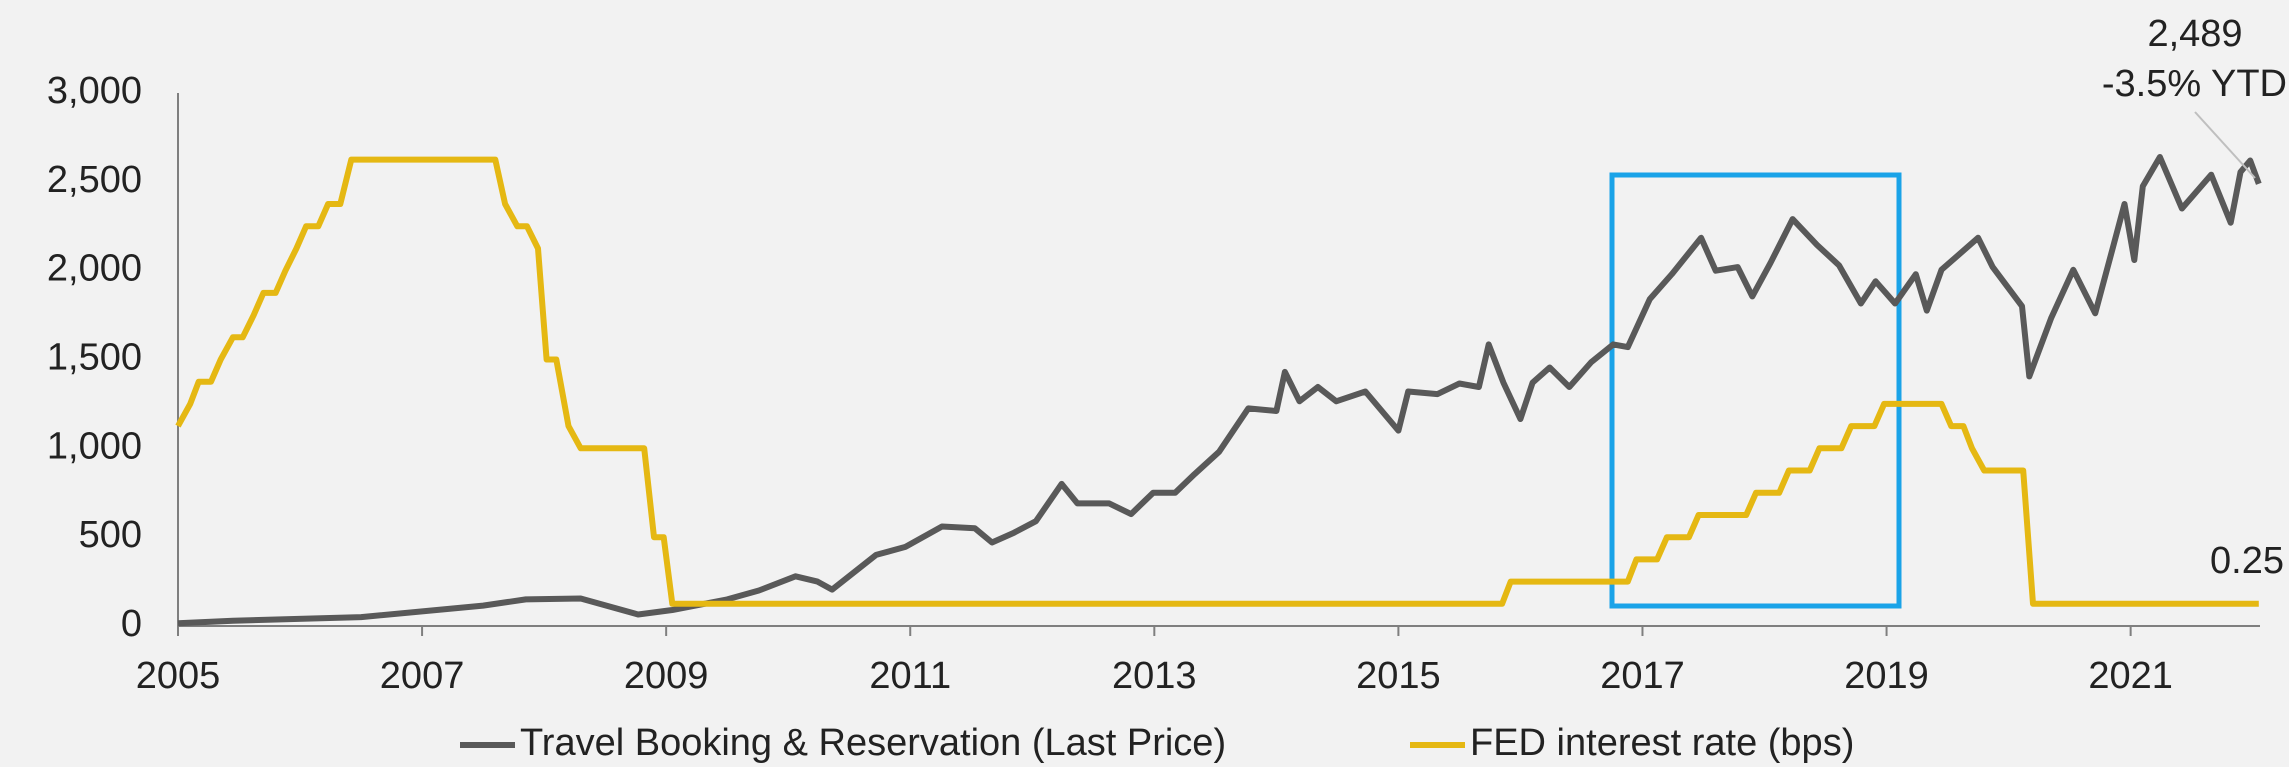 The image size is (2289, 767). Describe the element at coordinates (94, 446) in the screenshot. I see `y-tick-label: 1,000` at that location.